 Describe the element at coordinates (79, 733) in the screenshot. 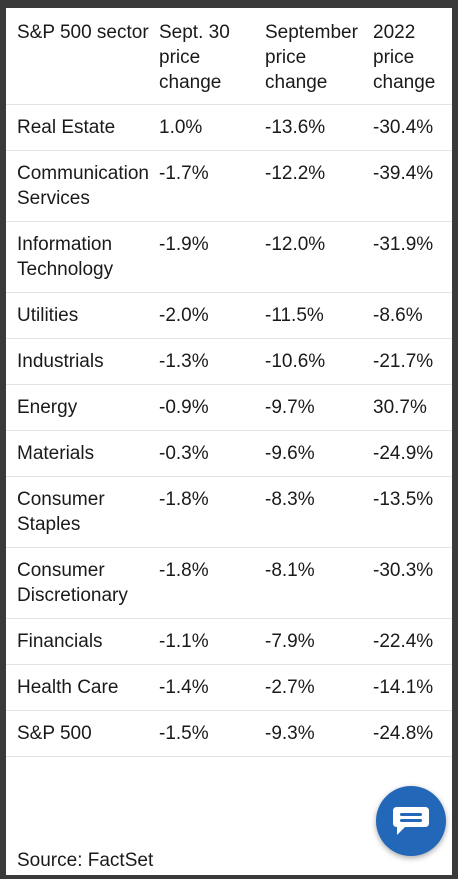

I see `cell-sector: S&P 500` at that location.